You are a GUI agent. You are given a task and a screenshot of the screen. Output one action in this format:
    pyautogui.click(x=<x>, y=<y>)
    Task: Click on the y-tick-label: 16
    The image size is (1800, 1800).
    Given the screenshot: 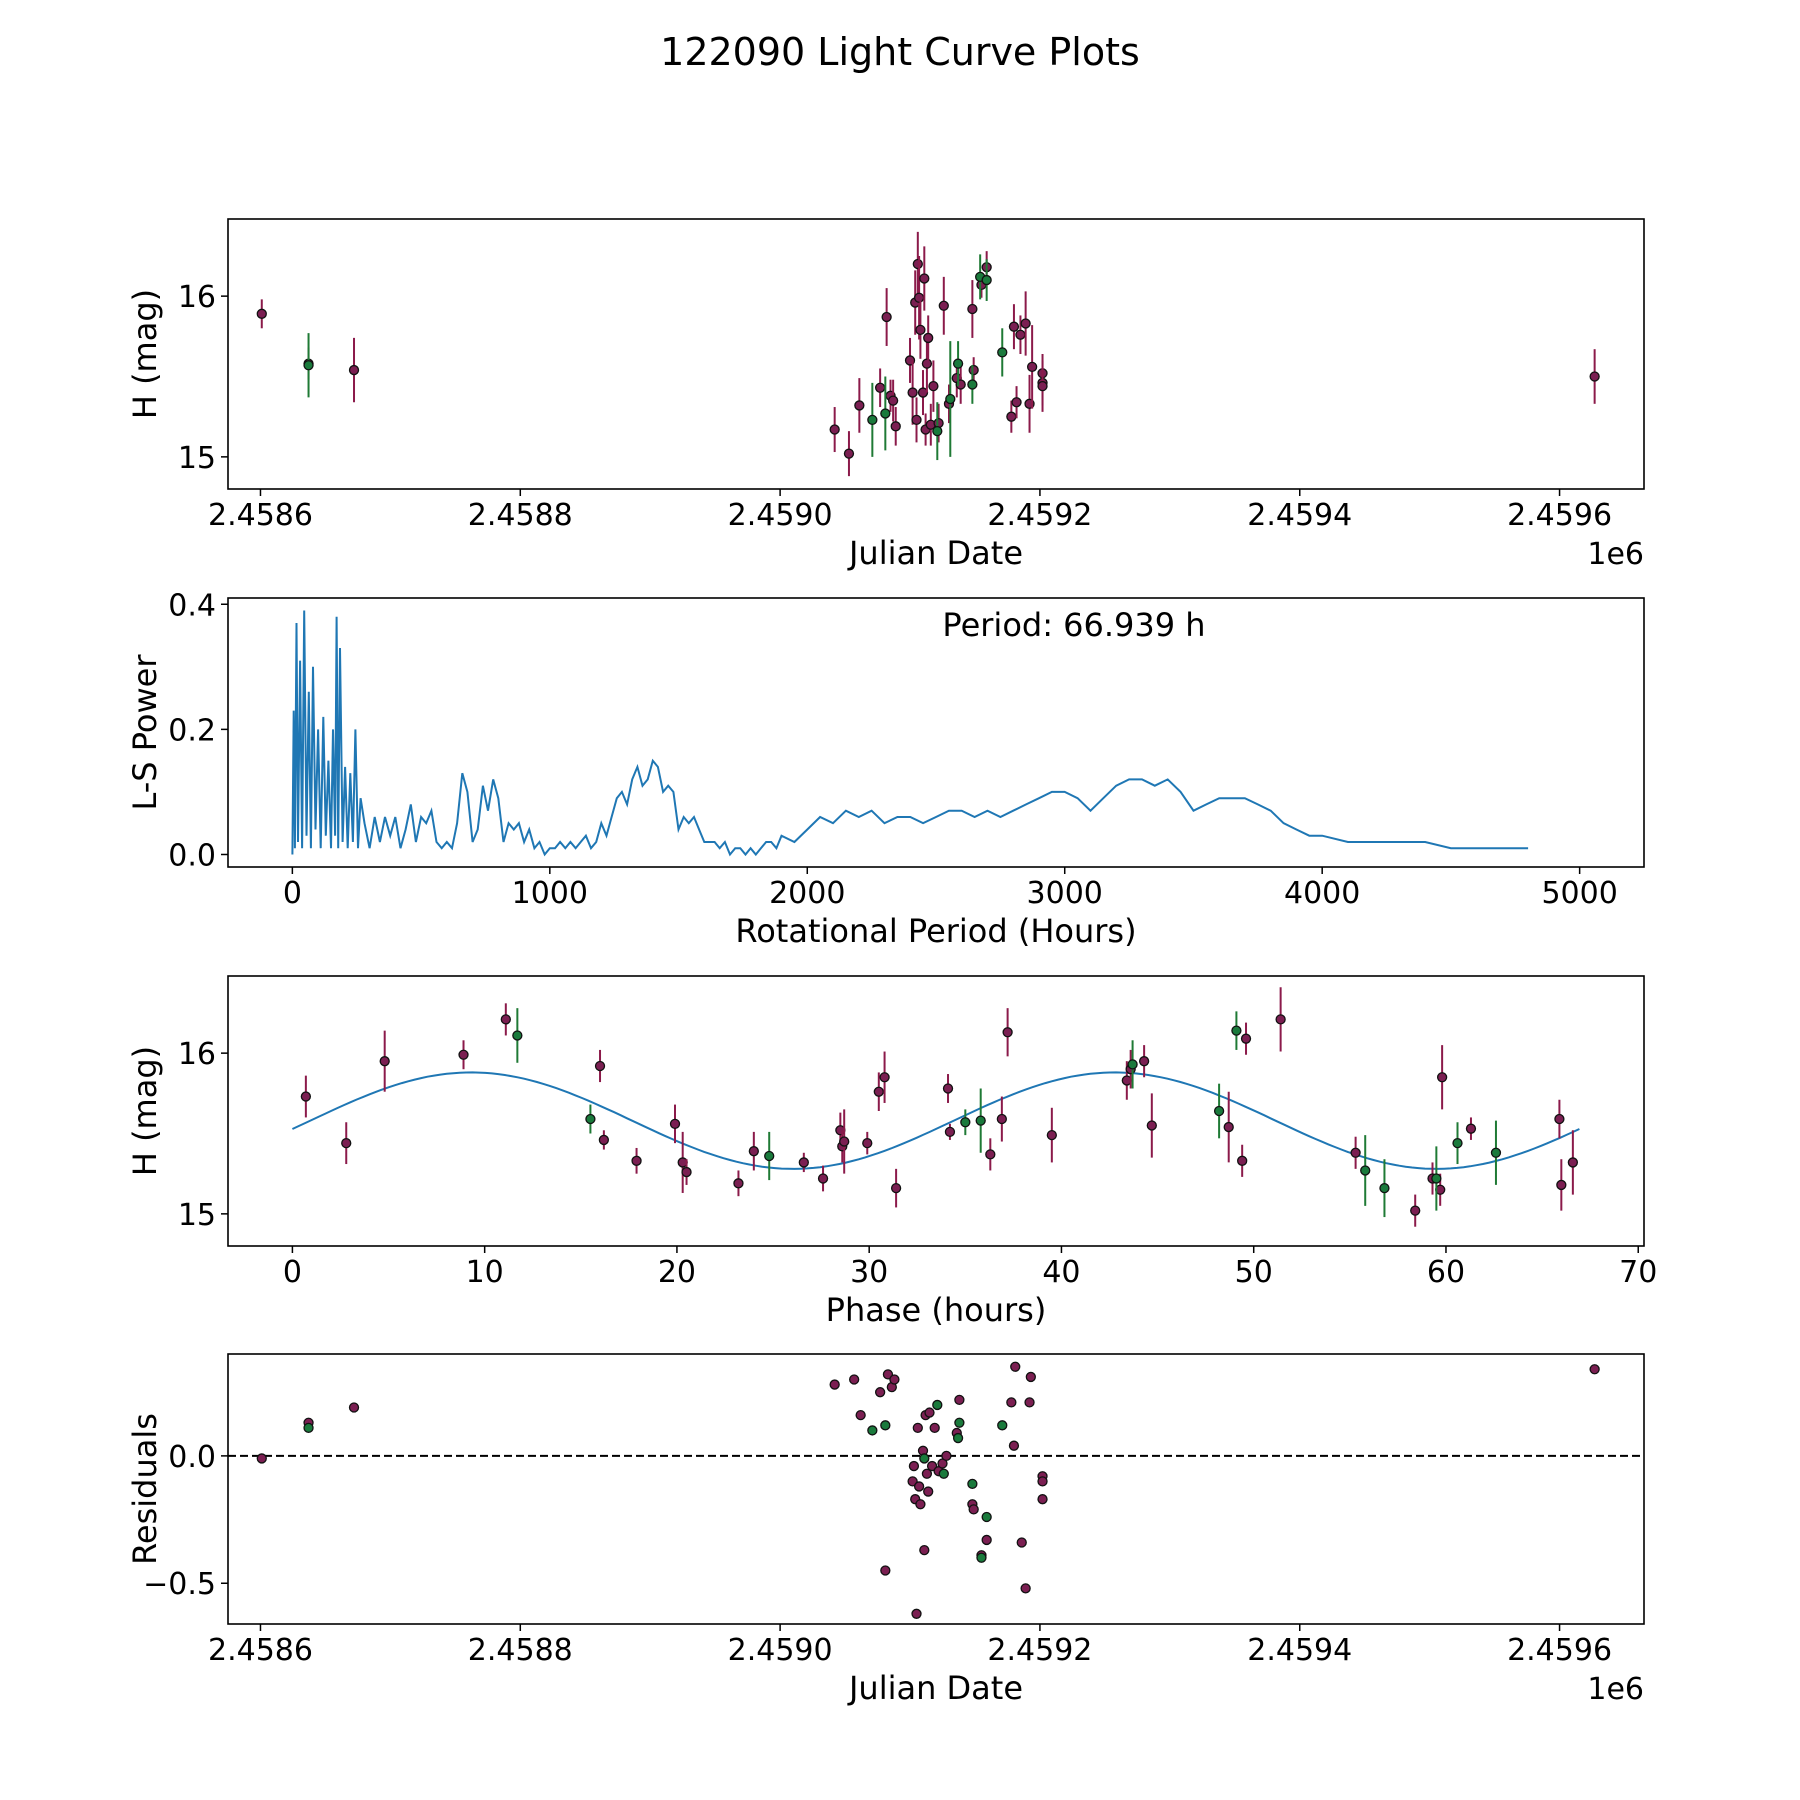 What is the action you would take?
    pyautogui.click(x=197, y=1054)
    